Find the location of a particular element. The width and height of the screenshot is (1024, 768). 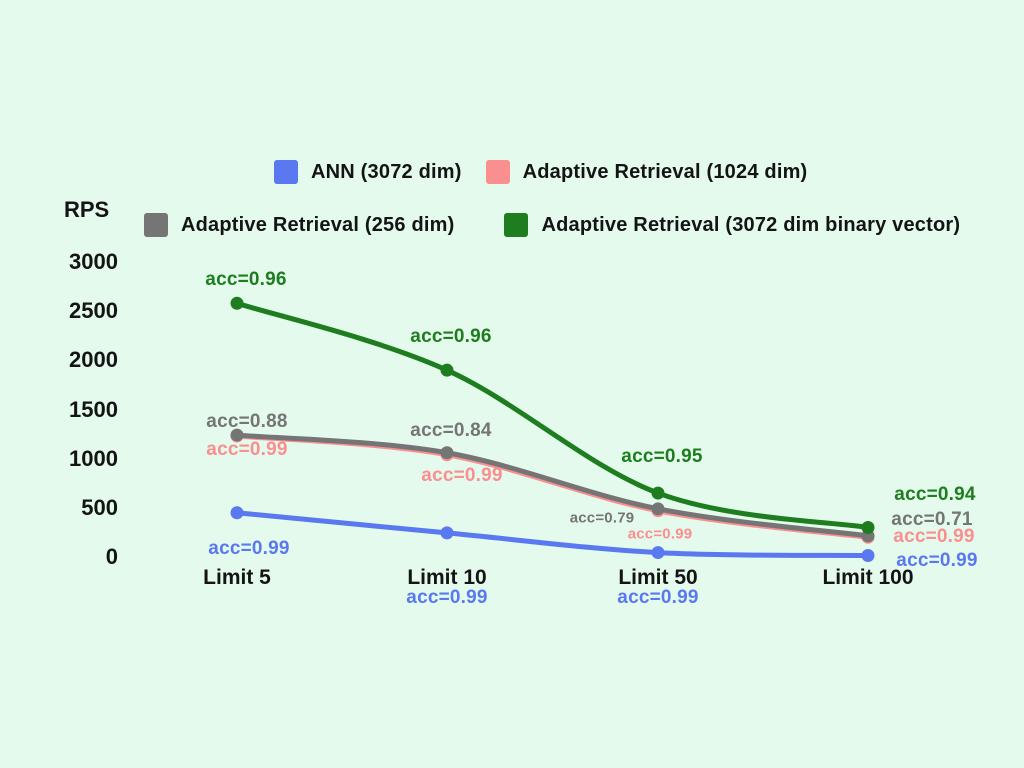

accuracy-annotation: acc=0.71 is located at coordinates (932, 519).